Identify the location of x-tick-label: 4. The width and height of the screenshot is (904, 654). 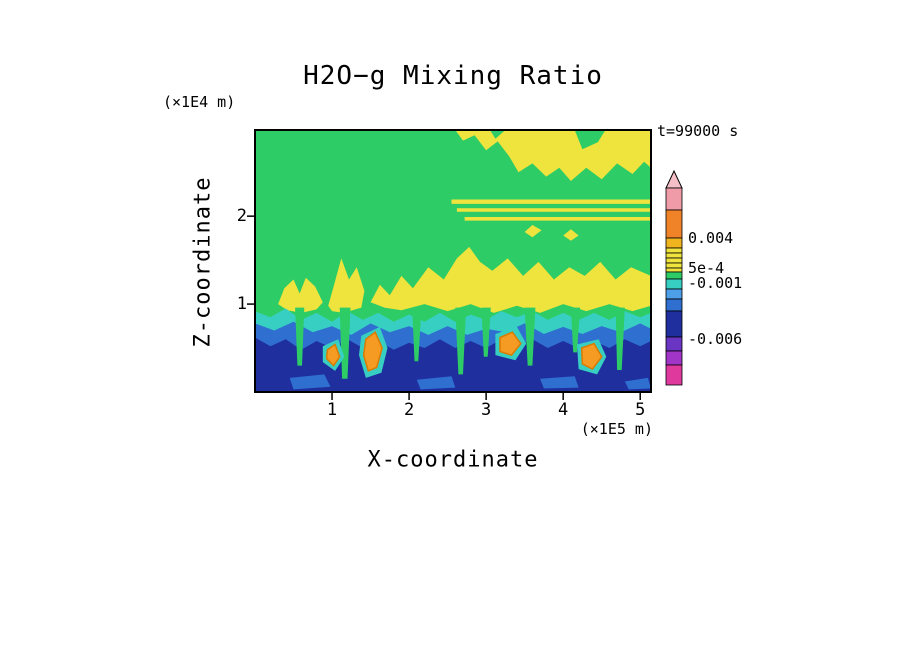
(563, 410).